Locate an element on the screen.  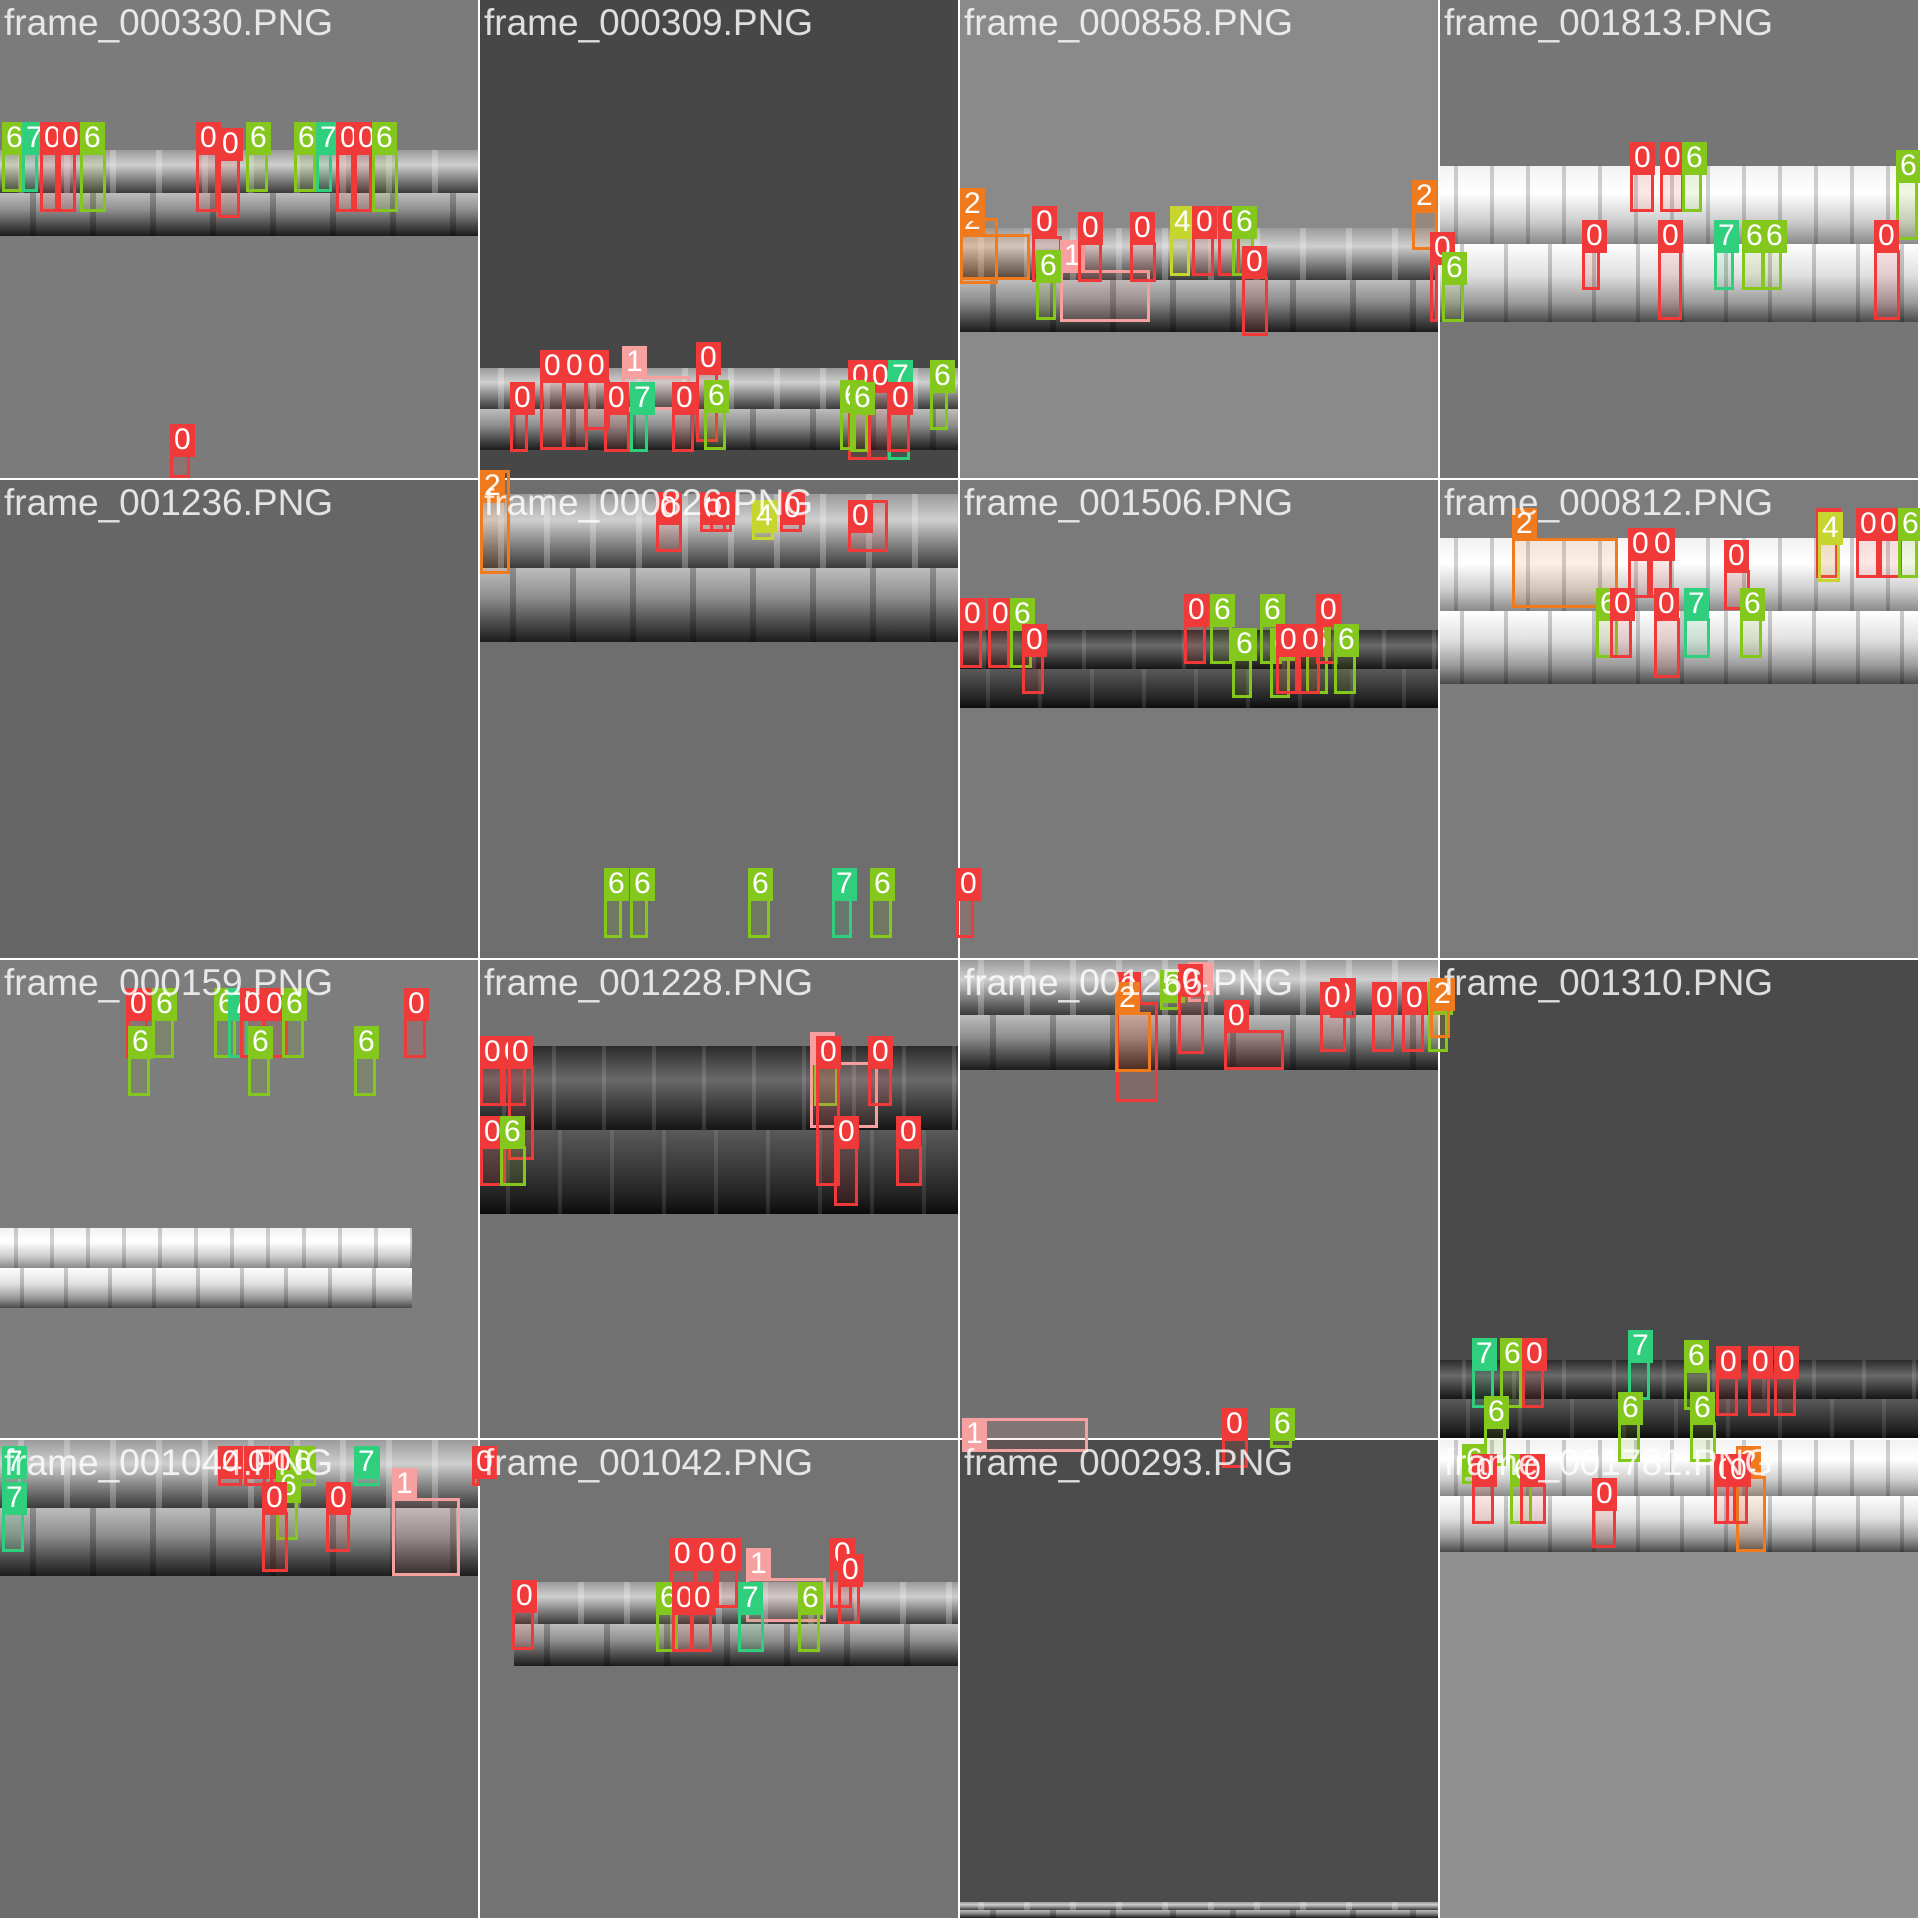
tile-filename-label: frame_001236.PNG is located at coordinates (168, 502).